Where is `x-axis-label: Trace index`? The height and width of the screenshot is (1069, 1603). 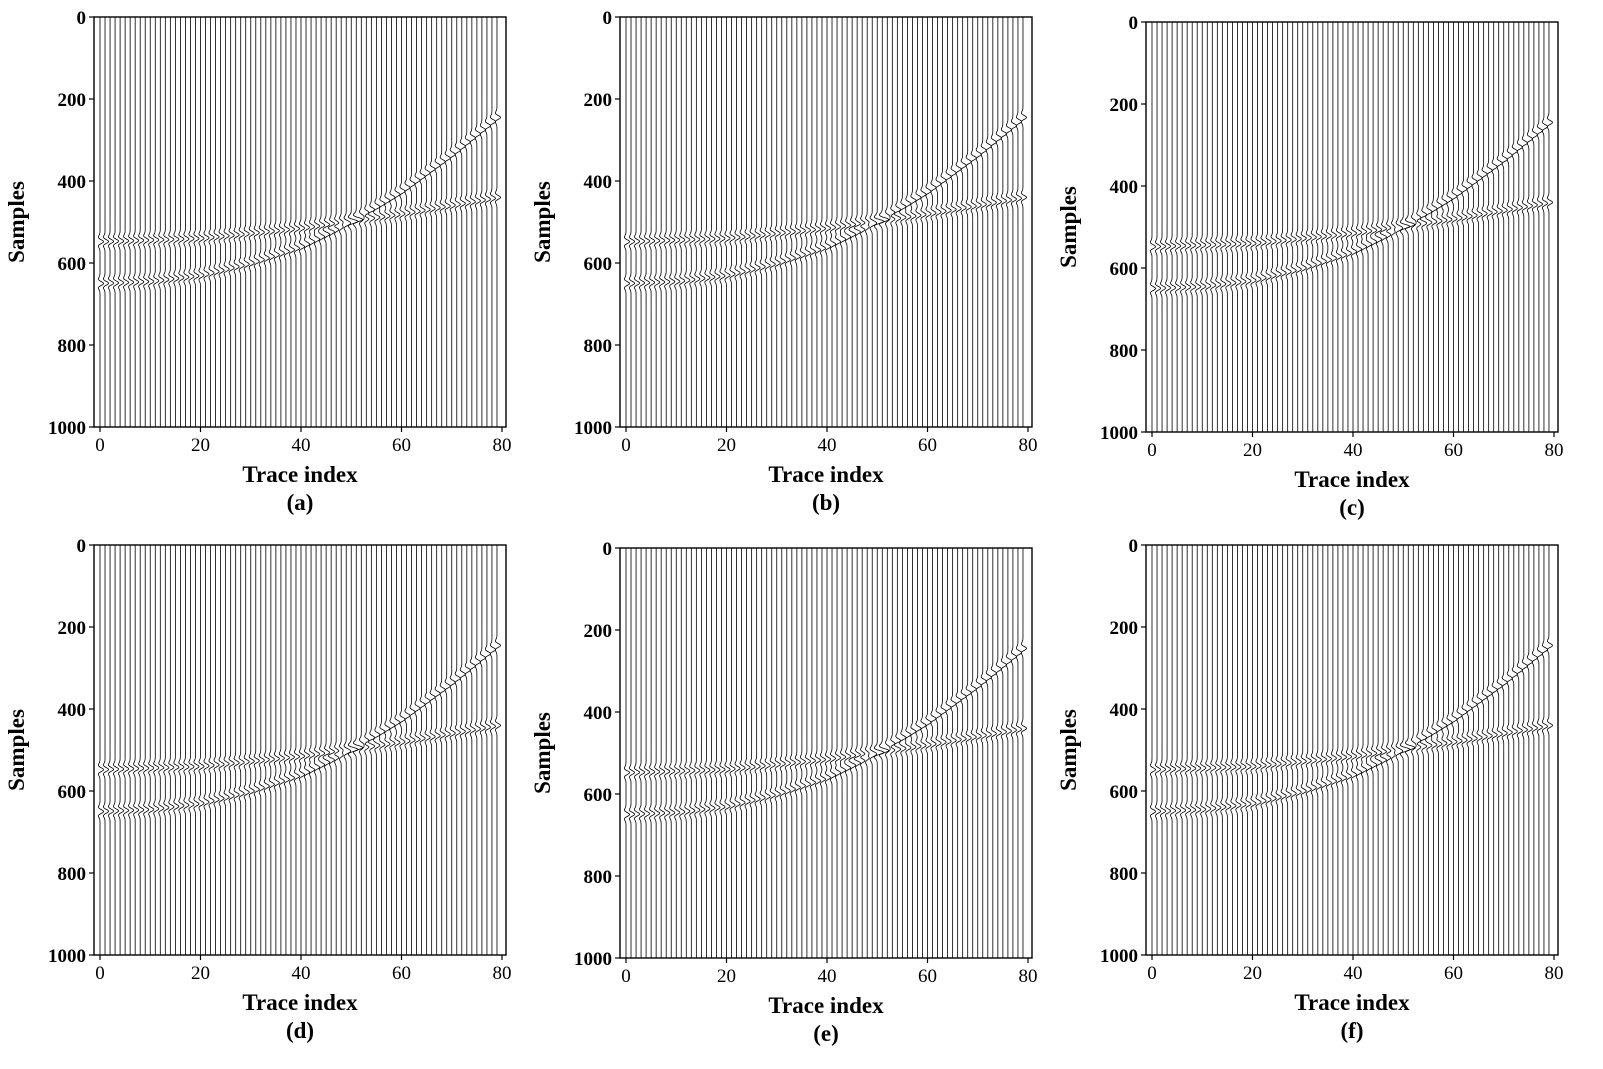
x-axis-label: Trace index is located at coordinates (300, 1002).